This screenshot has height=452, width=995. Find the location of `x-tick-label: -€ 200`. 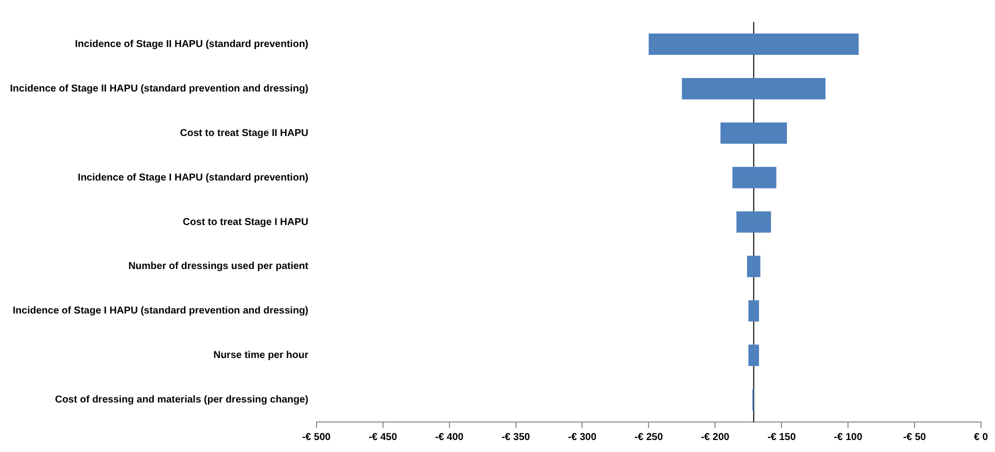

x-tick-label: -€ 200 is located at coordinates (715, 437).